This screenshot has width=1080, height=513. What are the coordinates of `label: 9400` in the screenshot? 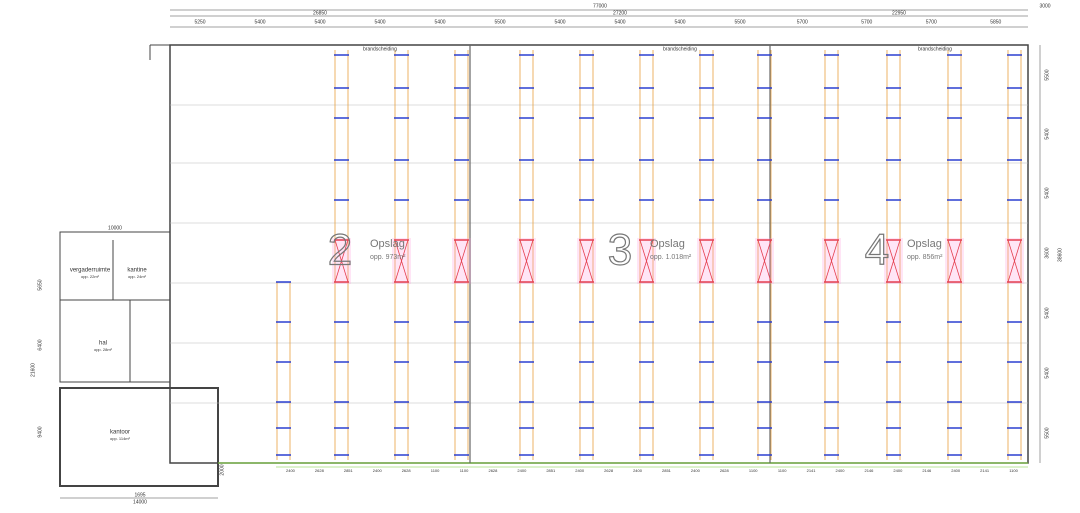 It's located at (40, 431).